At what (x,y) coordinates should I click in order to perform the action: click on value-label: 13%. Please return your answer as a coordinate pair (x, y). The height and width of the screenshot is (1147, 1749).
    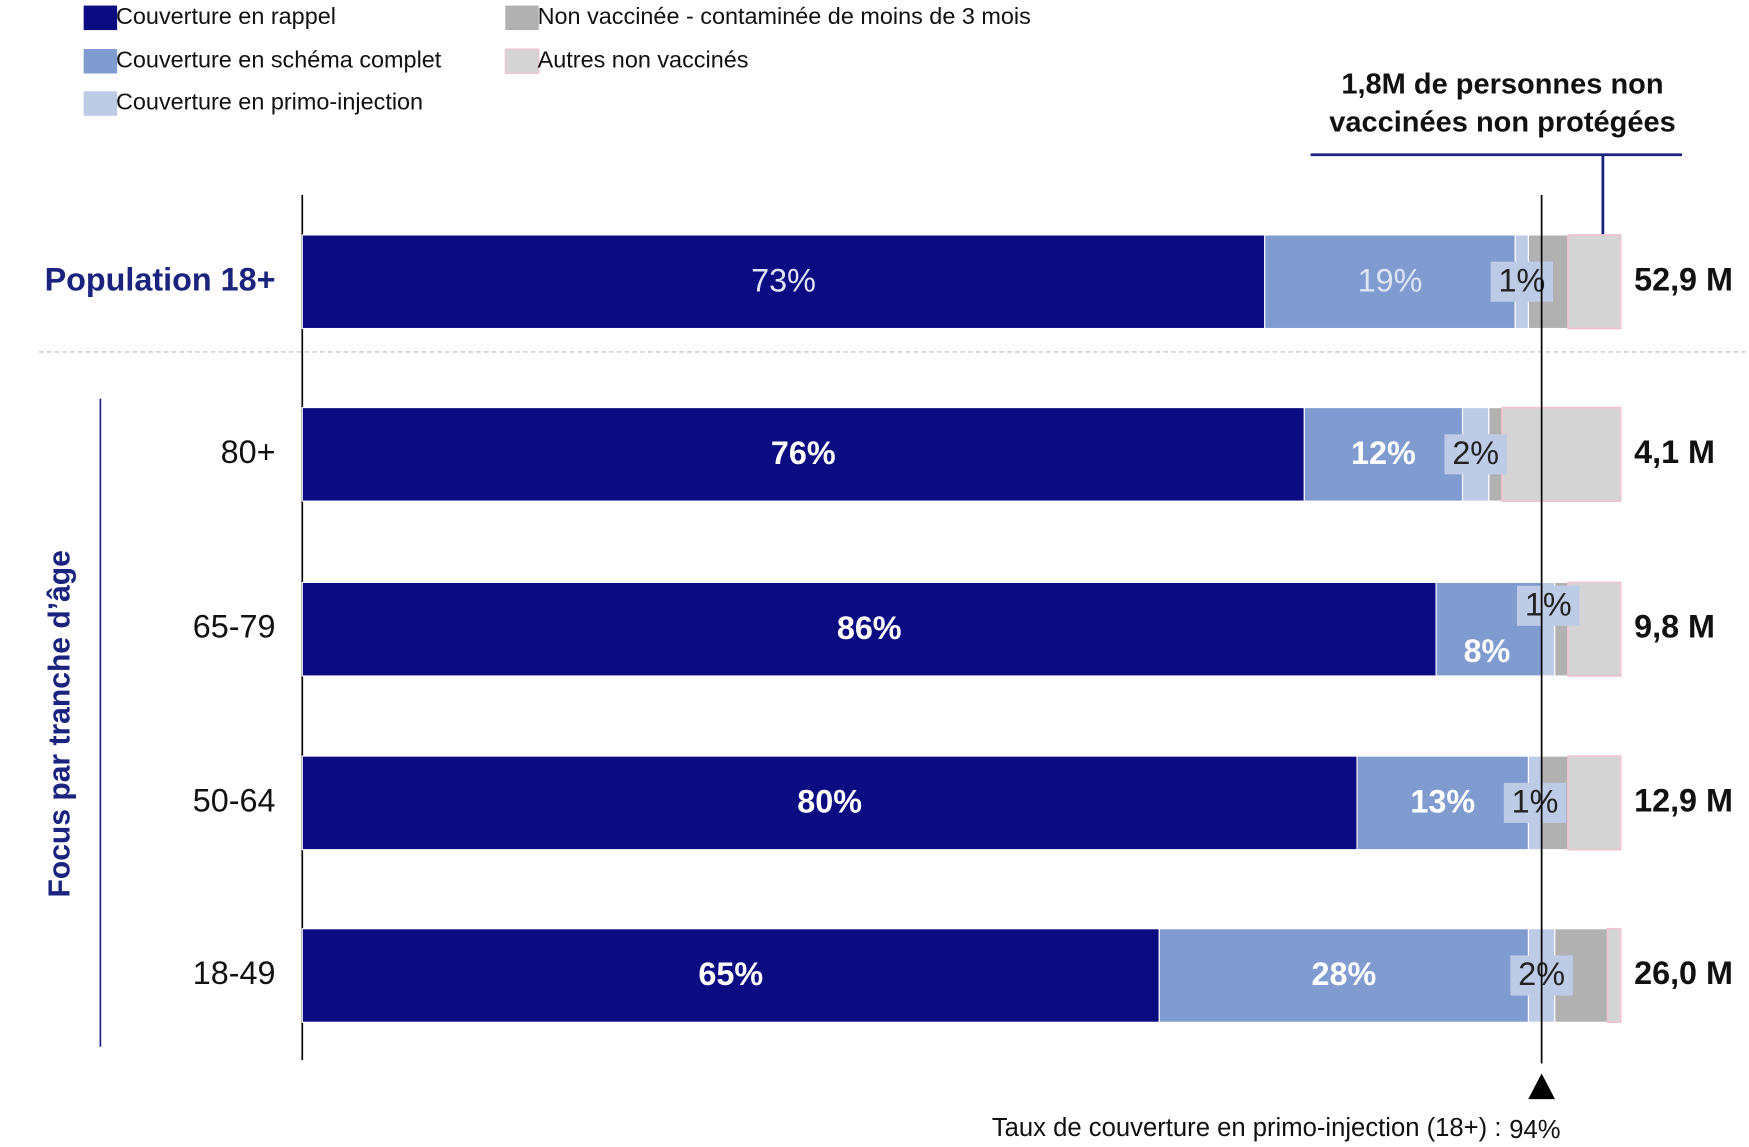
    Looking at the image, I should click on (1442, 802).